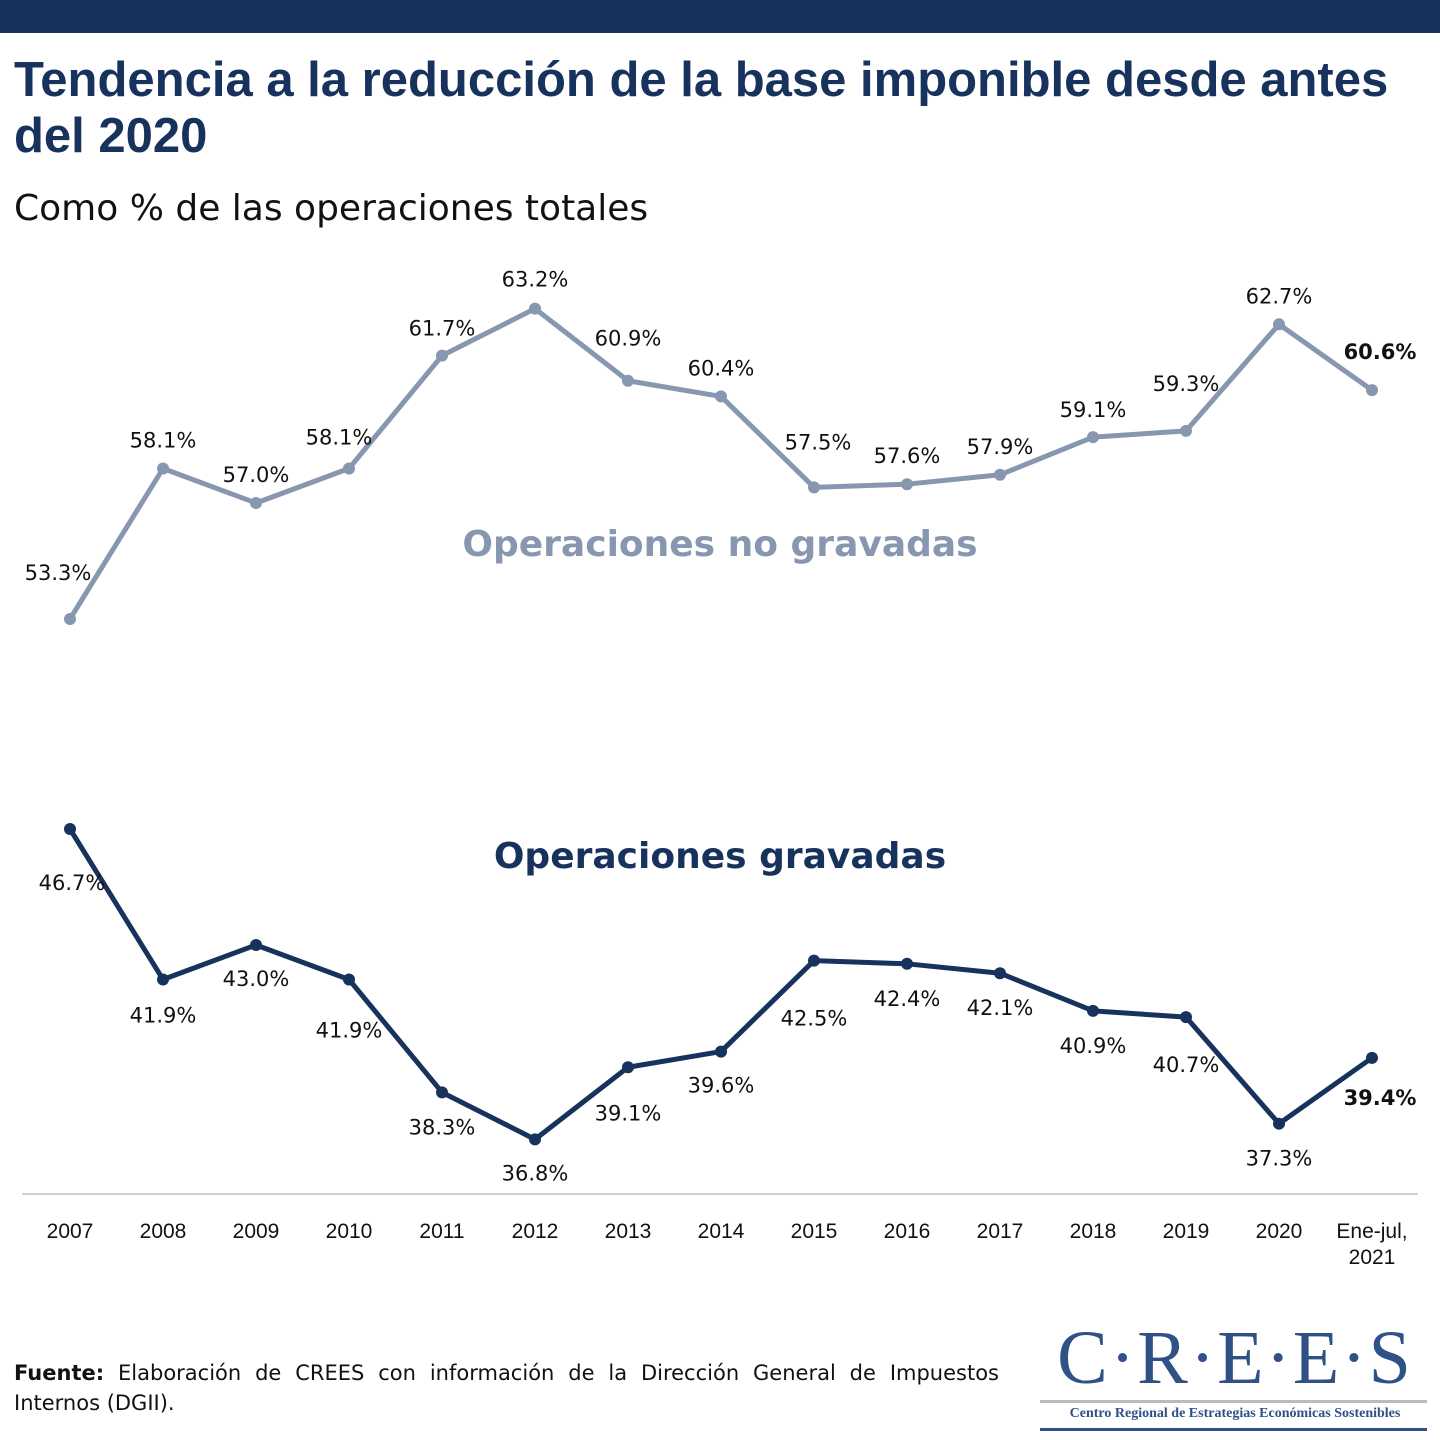 This screenshot has height=1440, width=1440. Describe the element at coordinates (1186, 1231) in the screenshot. I see `x-tick-label: 2019` at that location.